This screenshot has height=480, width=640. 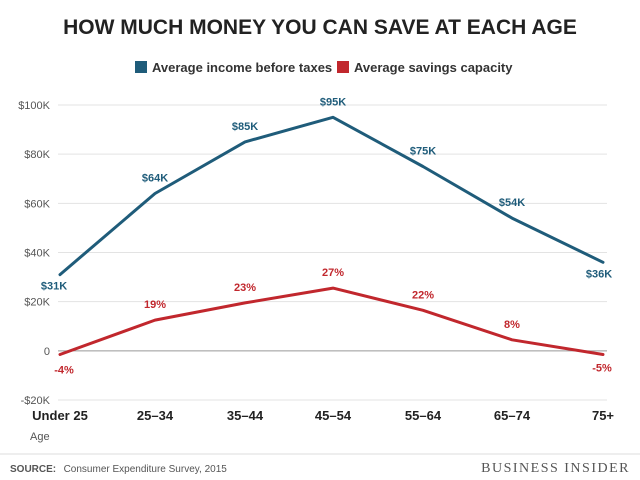 I want to click on x-axis-ticks: Under 25 25–34 35–44 45–54 55–64 65–74 75+, so click(x=323, y=415).